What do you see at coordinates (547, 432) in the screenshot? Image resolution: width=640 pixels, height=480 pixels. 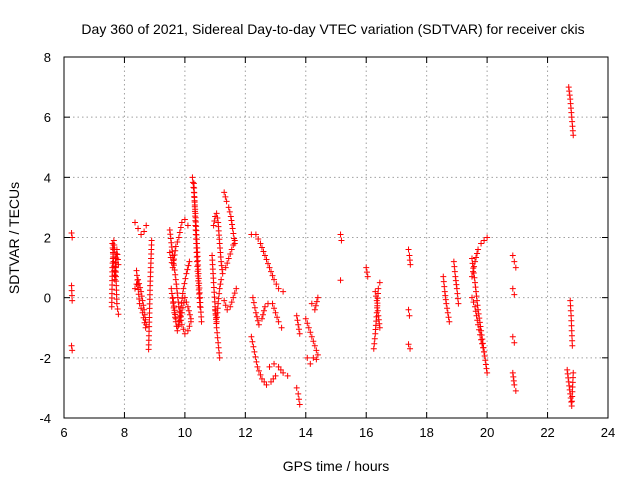 I see `x-tick-label: 22` at bounding box center [547, 432].